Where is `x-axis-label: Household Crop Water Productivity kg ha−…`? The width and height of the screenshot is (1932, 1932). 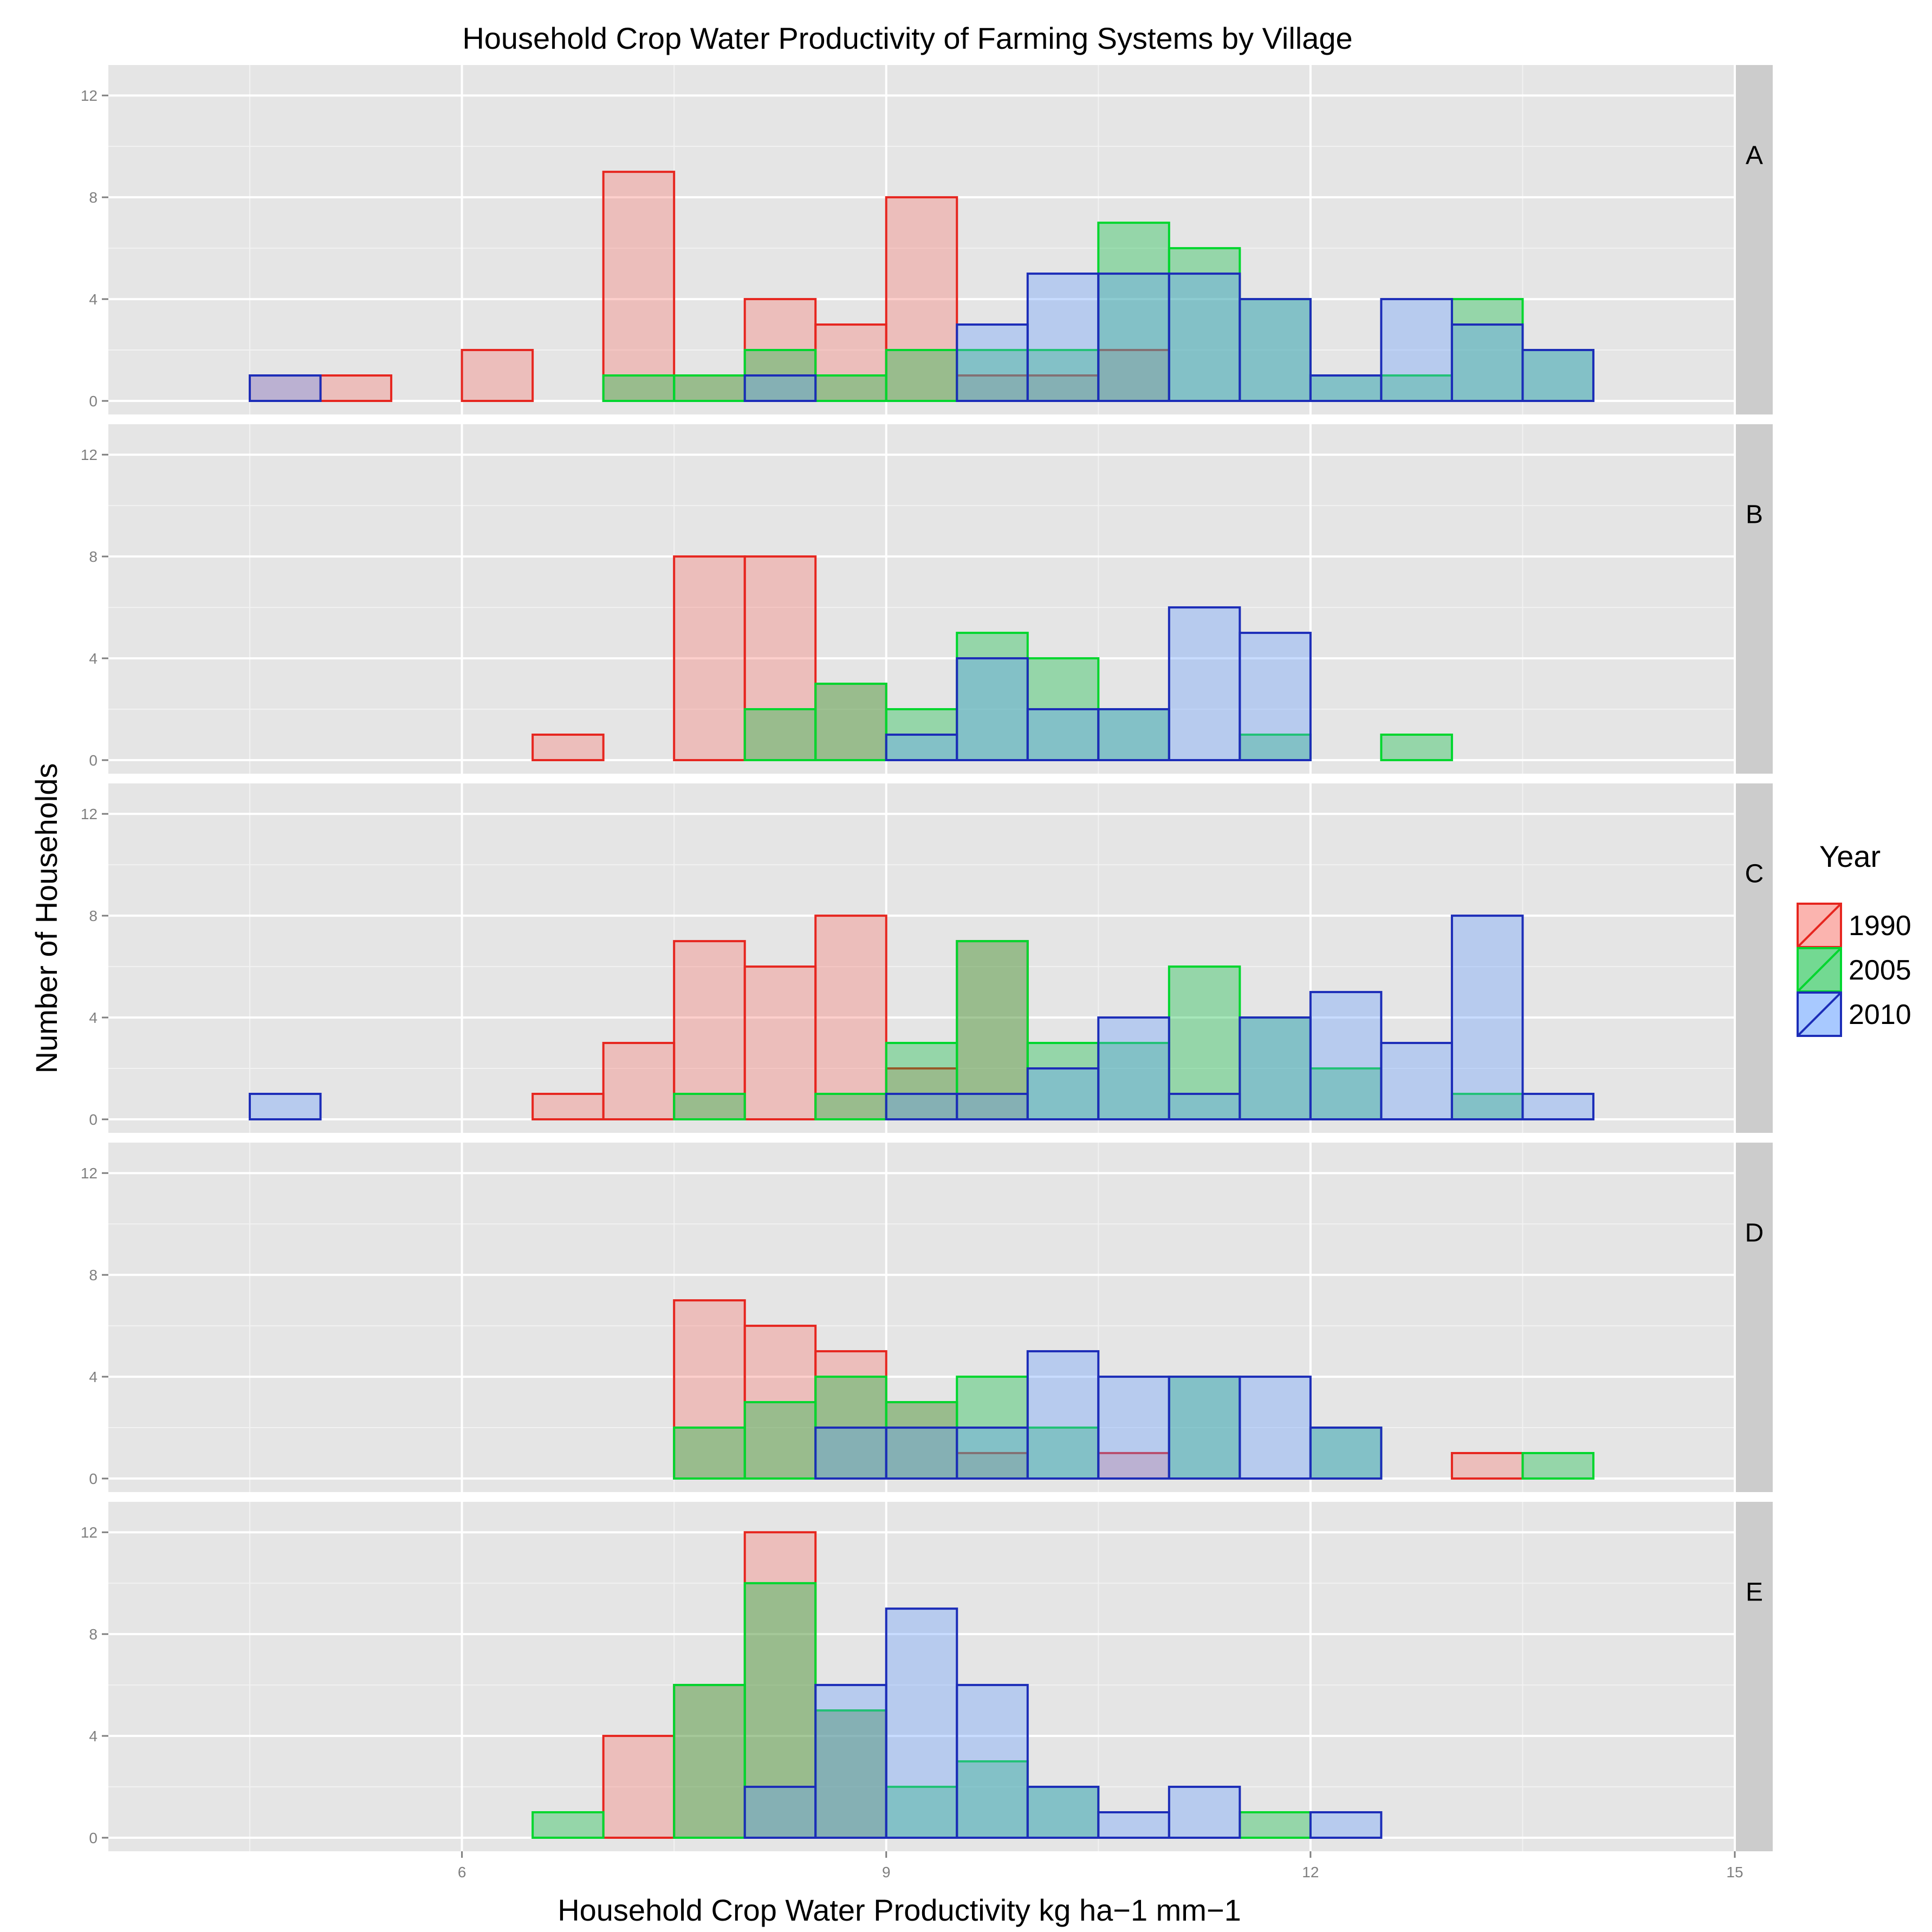
x-axis-label: Household Crop Water Productivity kg ha−… is located at coordinates (899, 1910).